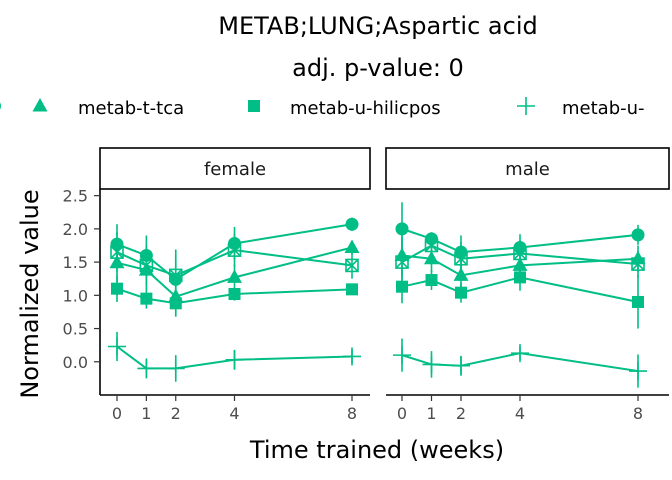  I want to click on strip-label-male: male, so click(527, 169).